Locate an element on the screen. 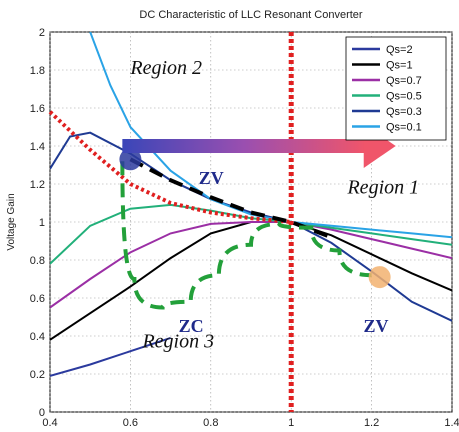  y-tick-label: 1 is located at coordinates (42, 223).